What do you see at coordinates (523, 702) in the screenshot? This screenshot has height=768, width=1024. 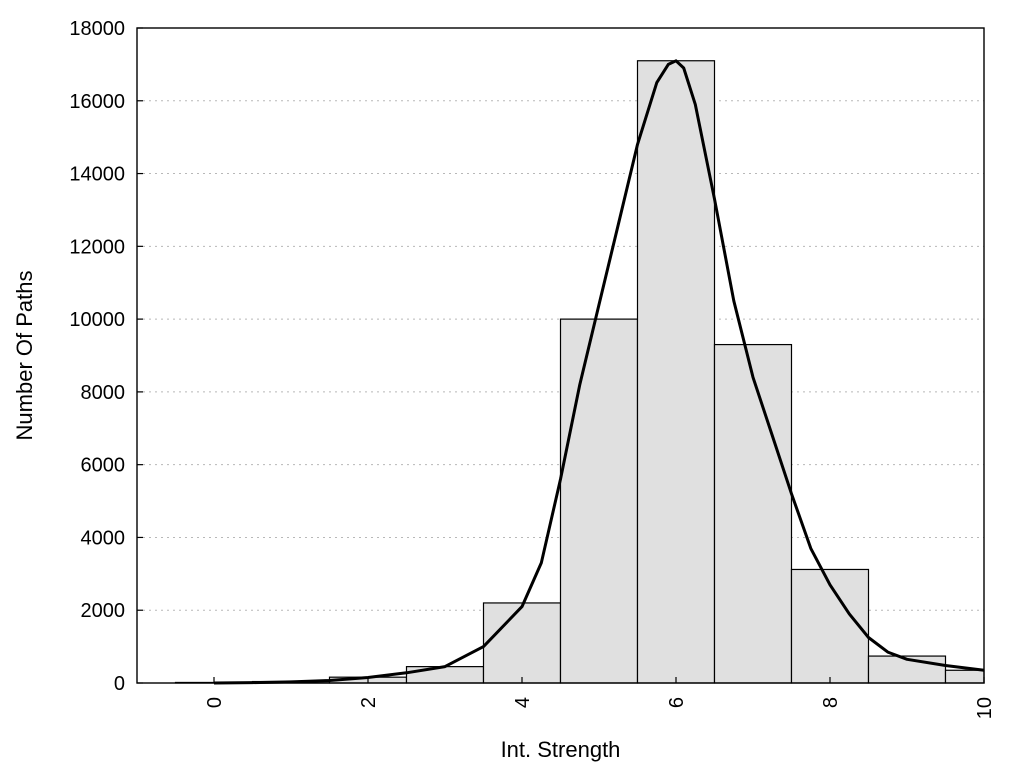 I see `x-tick-label: 4` at bounding box center [523, 702].